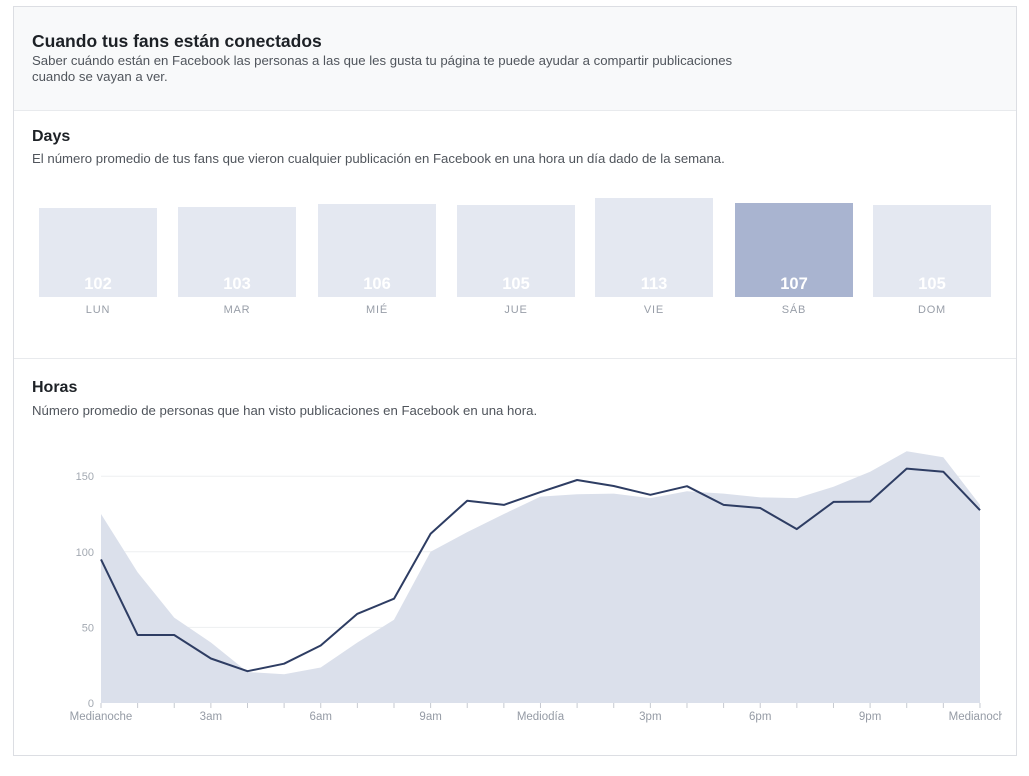 The height and width of the screenshot is (776, 1029). Describe the element at coordinates (870, 717) in the screenshot. I see `svg-text: 9pm` at that location.